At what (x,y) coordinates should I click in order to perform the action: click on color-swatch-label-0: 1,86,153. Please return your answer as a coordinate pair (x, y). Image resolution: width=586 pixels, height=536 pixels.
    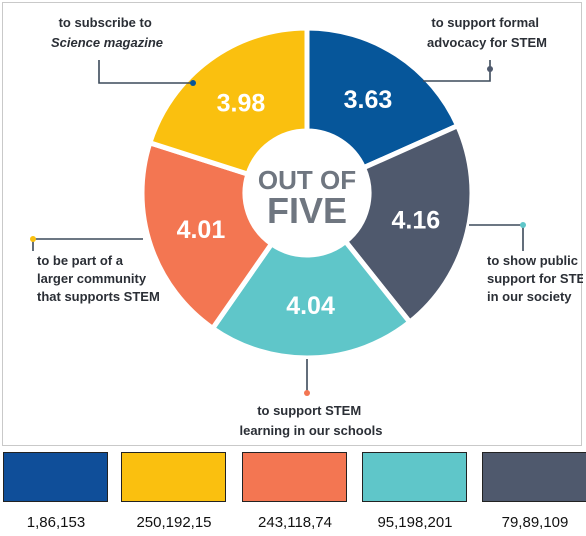
    Looking at the image, I should click on (56, 522).